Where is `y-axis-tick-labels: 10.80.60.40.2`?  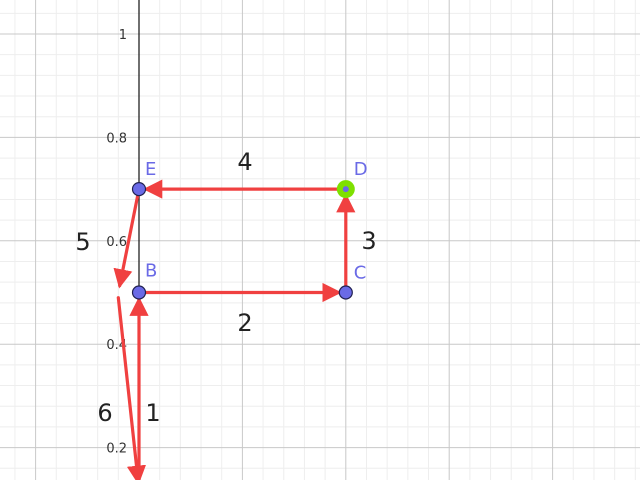
y-axis-tick-labels: 10.80.60.40.2 is located at coordinates (116, 242).